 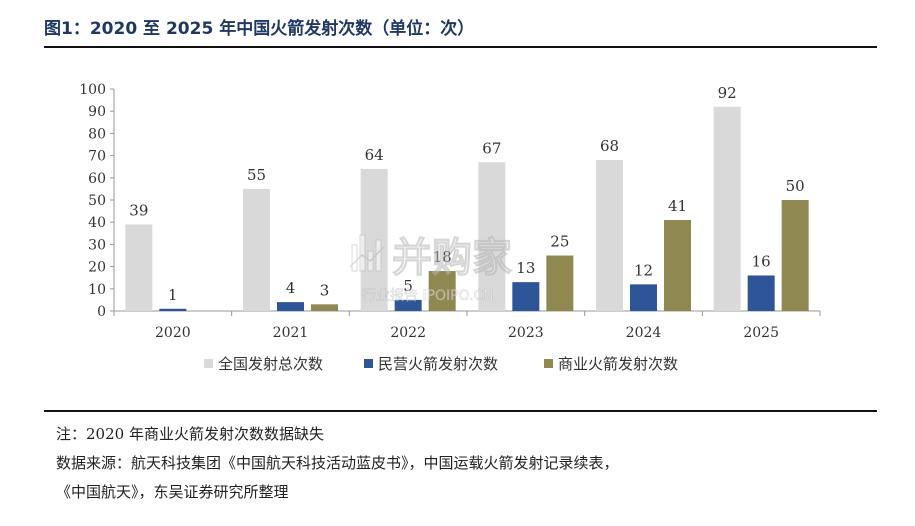 What do you see at coordinates (337, 463) in the screenshot?
I see `source-line-1: 数据来源：航天科技集团《中国航天科技活动蓝皮书》，中国运载火箭发射记录续表，` at bounding box center [337, 463].